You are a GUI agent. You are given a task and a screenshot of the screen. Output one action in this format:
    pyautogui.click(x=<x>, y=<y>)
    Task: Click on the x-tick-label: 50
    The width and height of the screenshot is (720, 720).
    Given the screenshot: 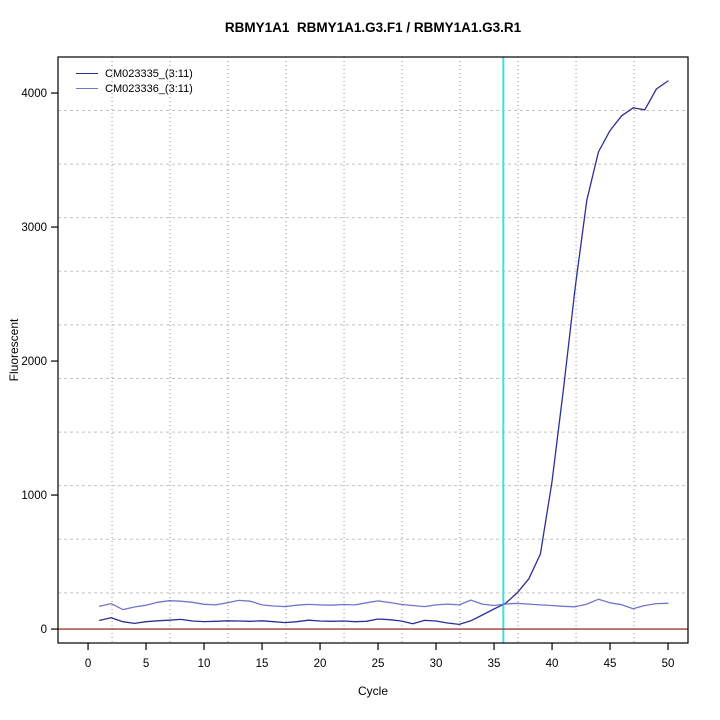 What is the action you would take?
    pyautogui.click(x=668, y=664)
    